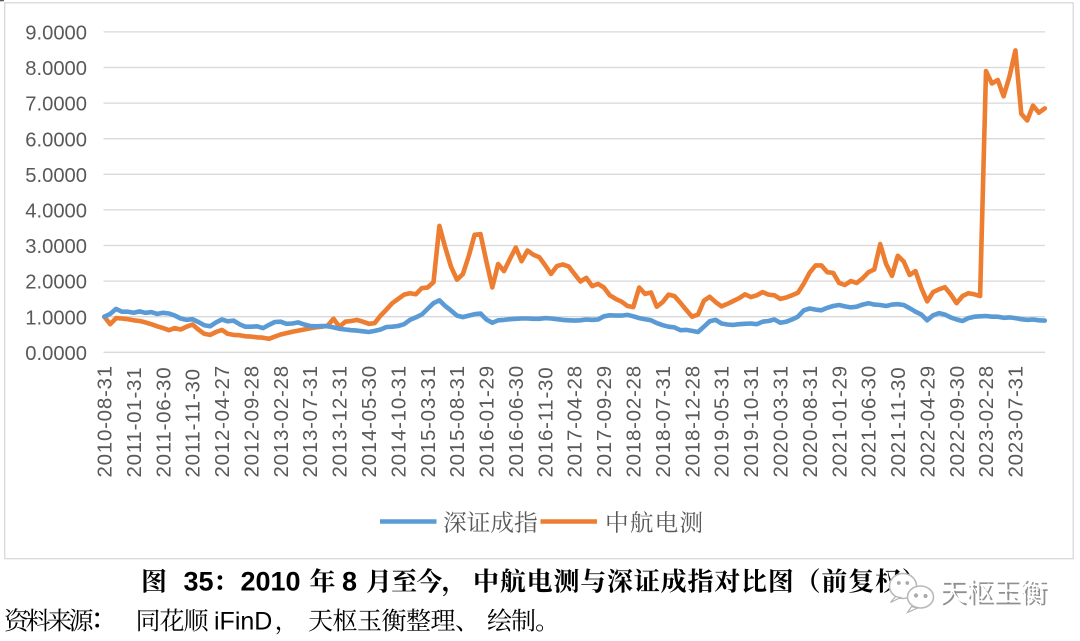 Image resolution: width=1080 pixels, height=641 pixels. Describe the element at coordinates (927, 421) in the screenshot. I see `svg-text: 2022-04-29` at that location.